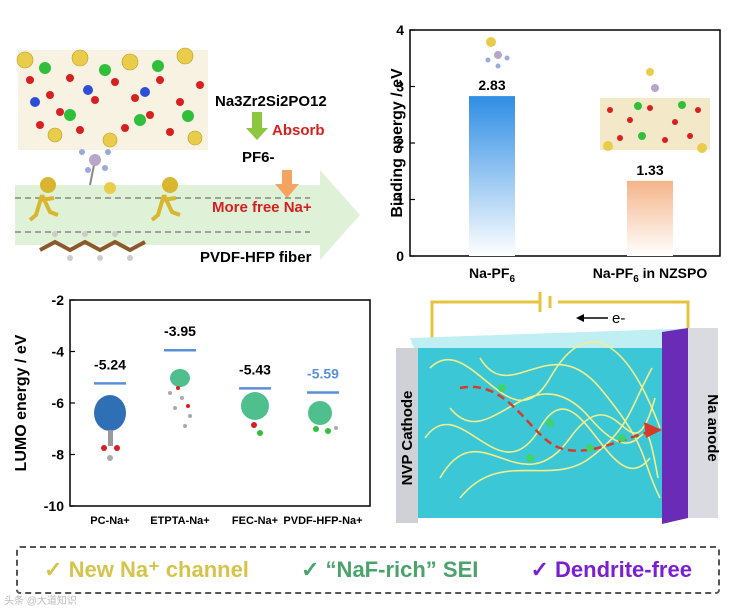 This screenshot has height=611, width=737. What do you see at coordinates (146, 569) in the screenshot?
I see `summary-new-channel: ✓ New Na⁺ channel` at bounding box center [146, 569].